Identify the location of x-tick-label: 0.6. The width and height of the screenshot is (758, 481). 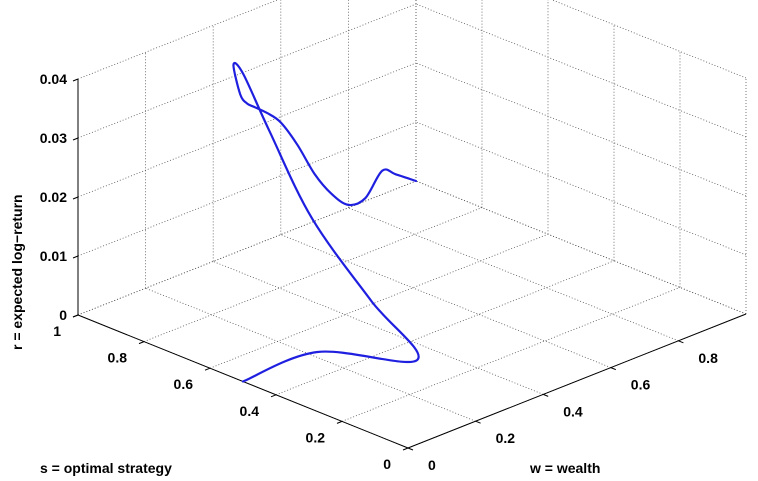
(641, 385).